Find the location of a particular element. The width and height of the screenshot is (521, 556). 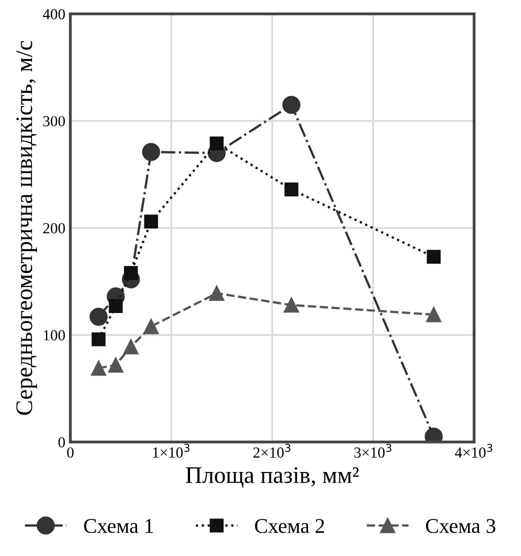

legend-label: Схема 1 is located at coordinates (118, 526).